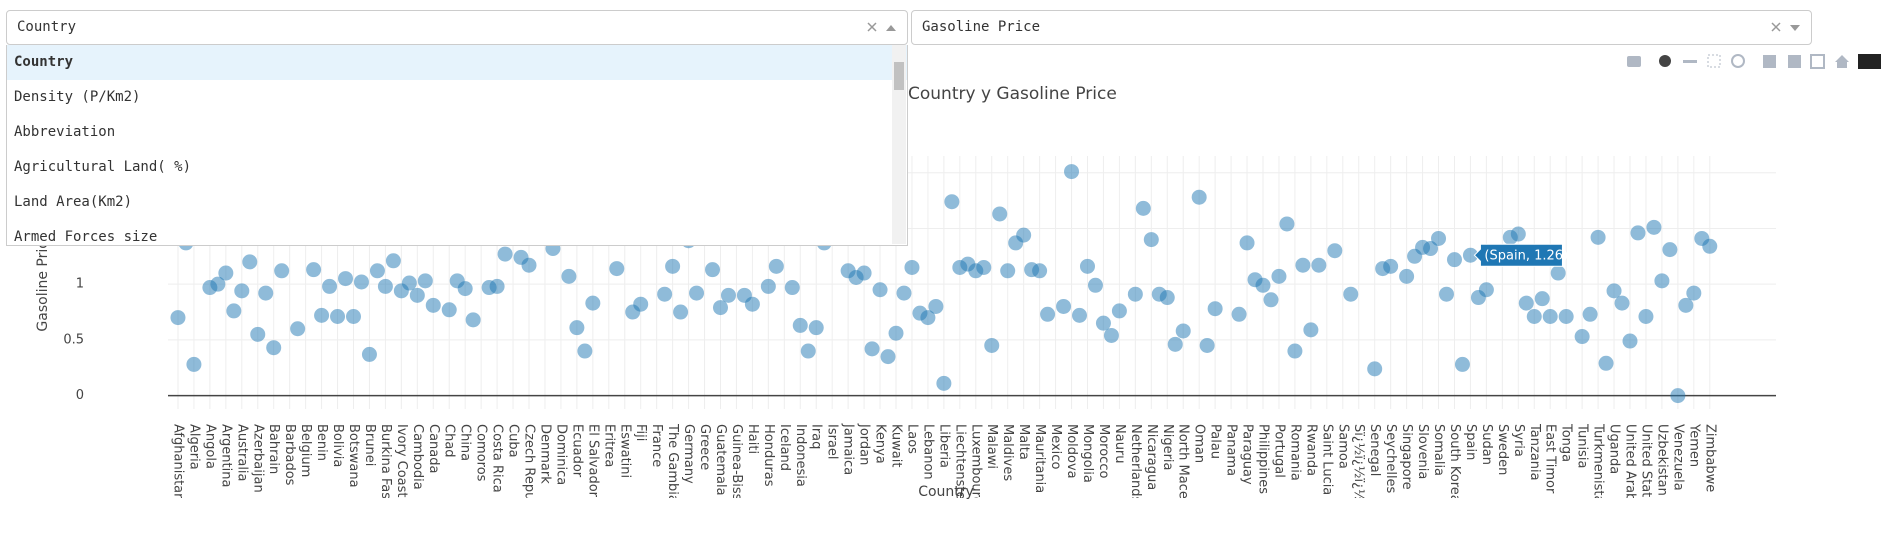  Describe the element at coordinates (1294, 452) in the screenshot. I see `x-tick-label: Romania` at that location.